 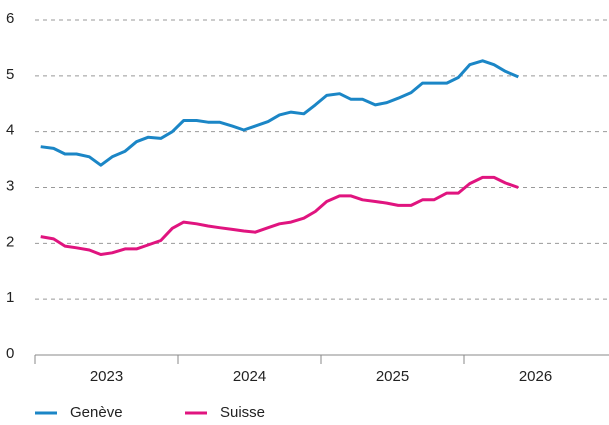 I want to click on y-tick-label: 1, so click(x=10, y=297).